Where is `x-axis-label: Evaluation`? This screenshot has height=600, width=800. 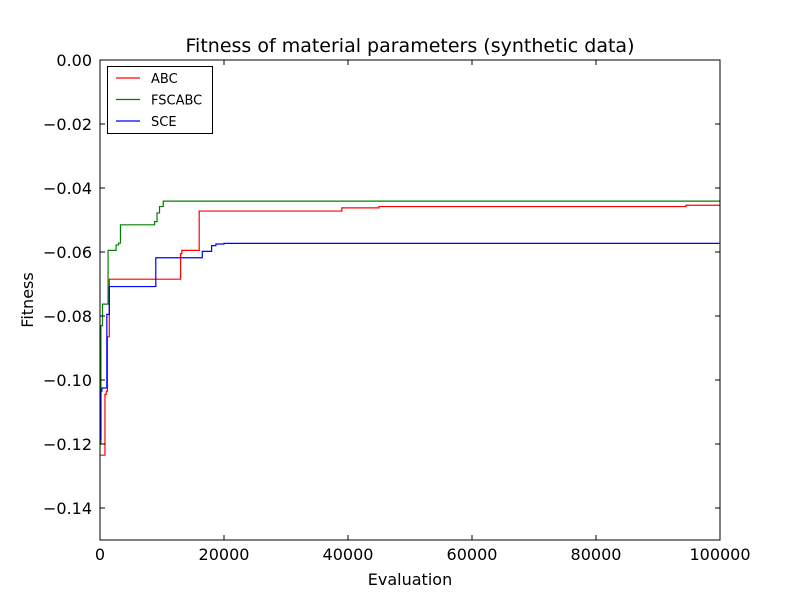 x-axis-label: Evaluation is located at coordinates (410, 579).